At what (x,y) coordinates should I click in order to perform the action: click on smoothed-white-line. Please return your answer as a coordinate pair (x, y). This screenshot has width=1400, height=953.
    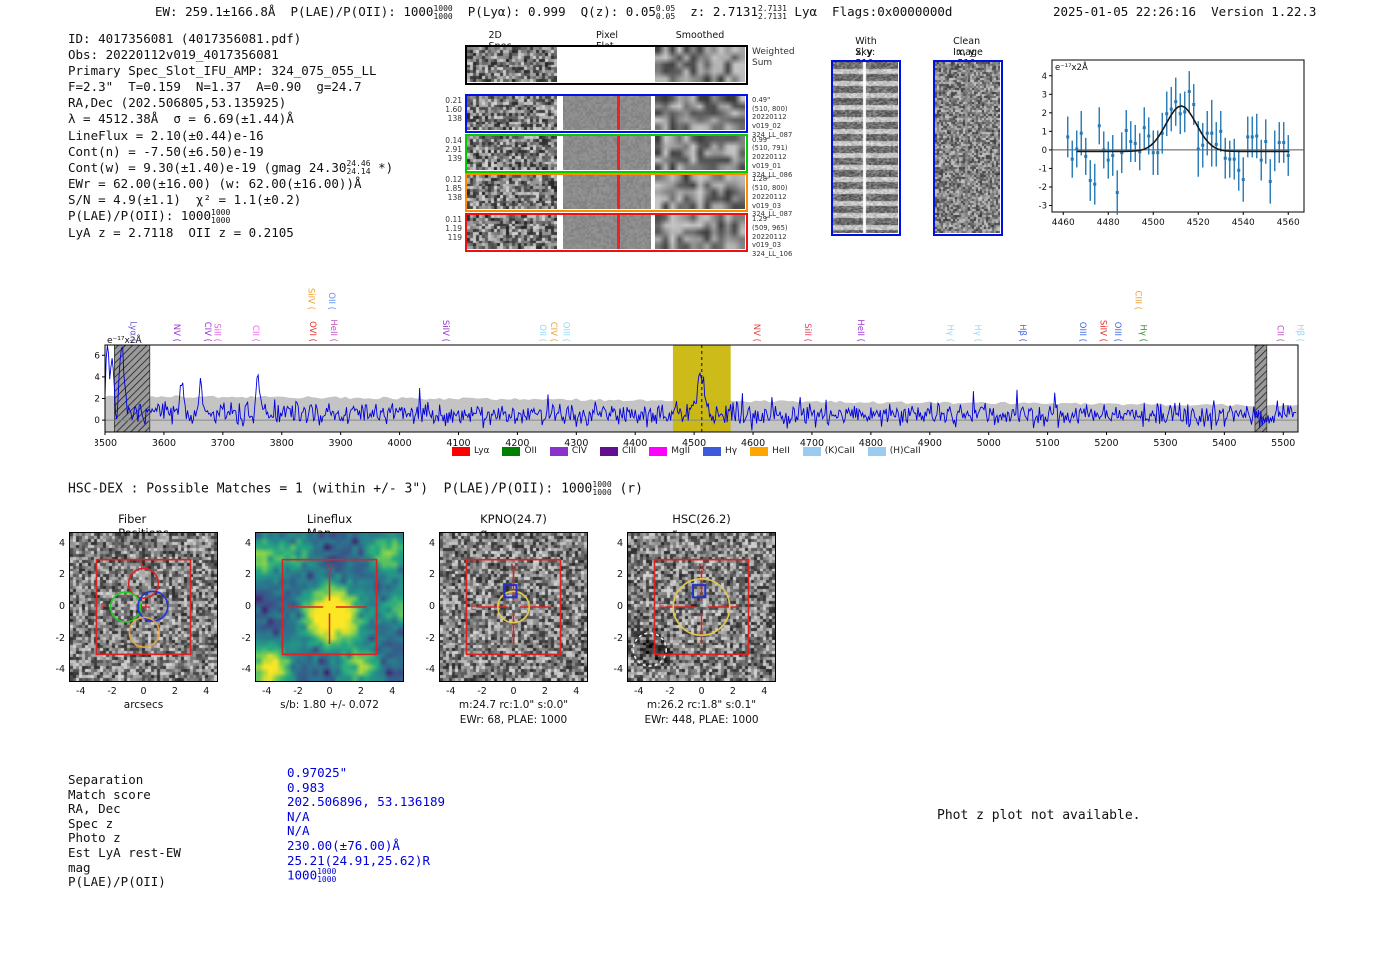
    Looking at the image, I should click on (654, 64).